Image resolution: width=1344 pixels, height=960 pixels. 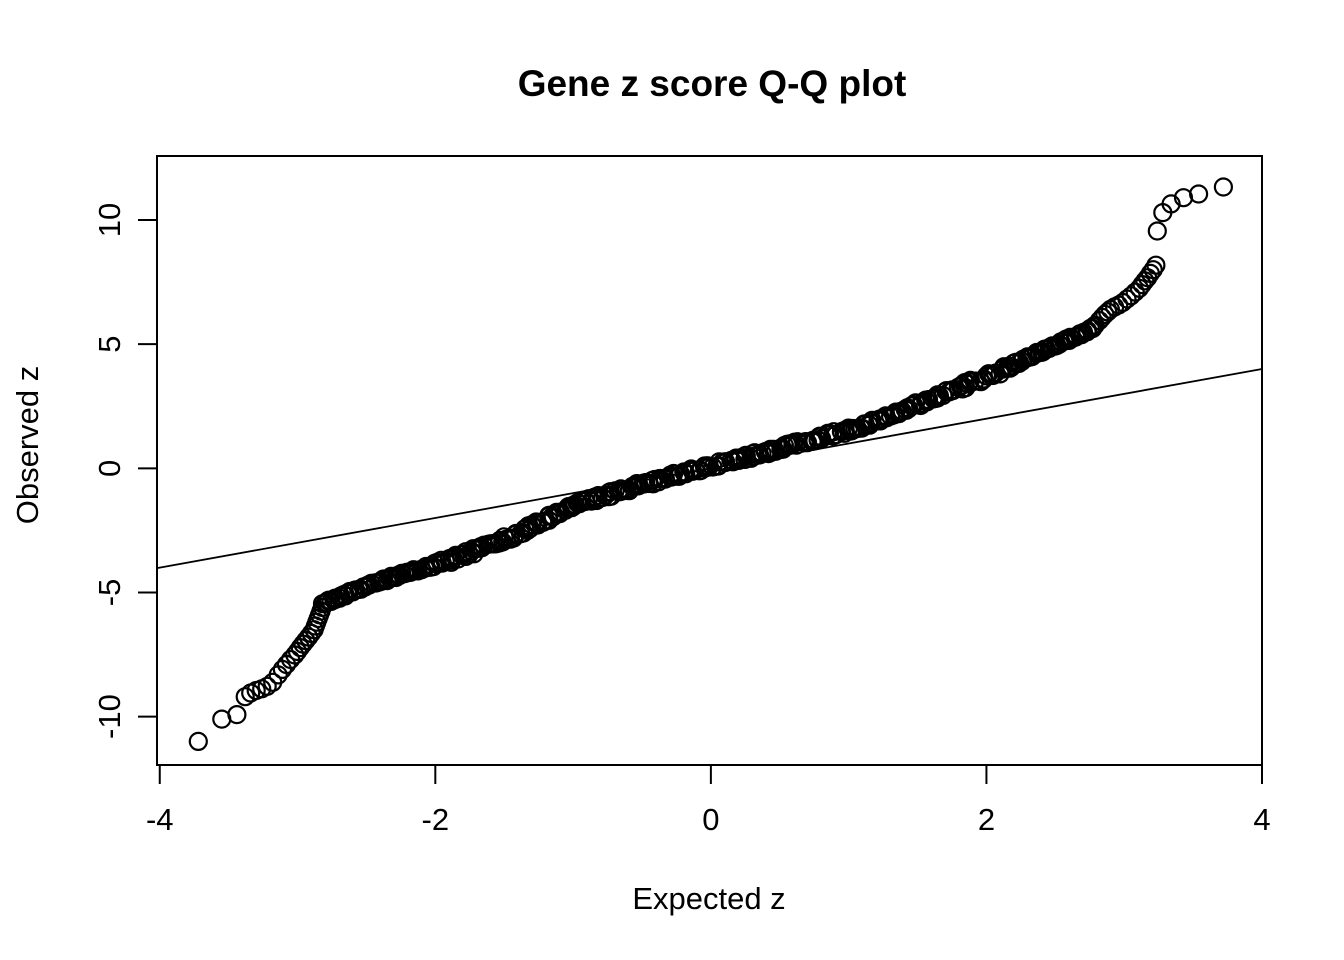 What do you see at coordinates (160, 819) in the screenshot?
I see `x-tick-label: -4` at bounding box center [160, 819].